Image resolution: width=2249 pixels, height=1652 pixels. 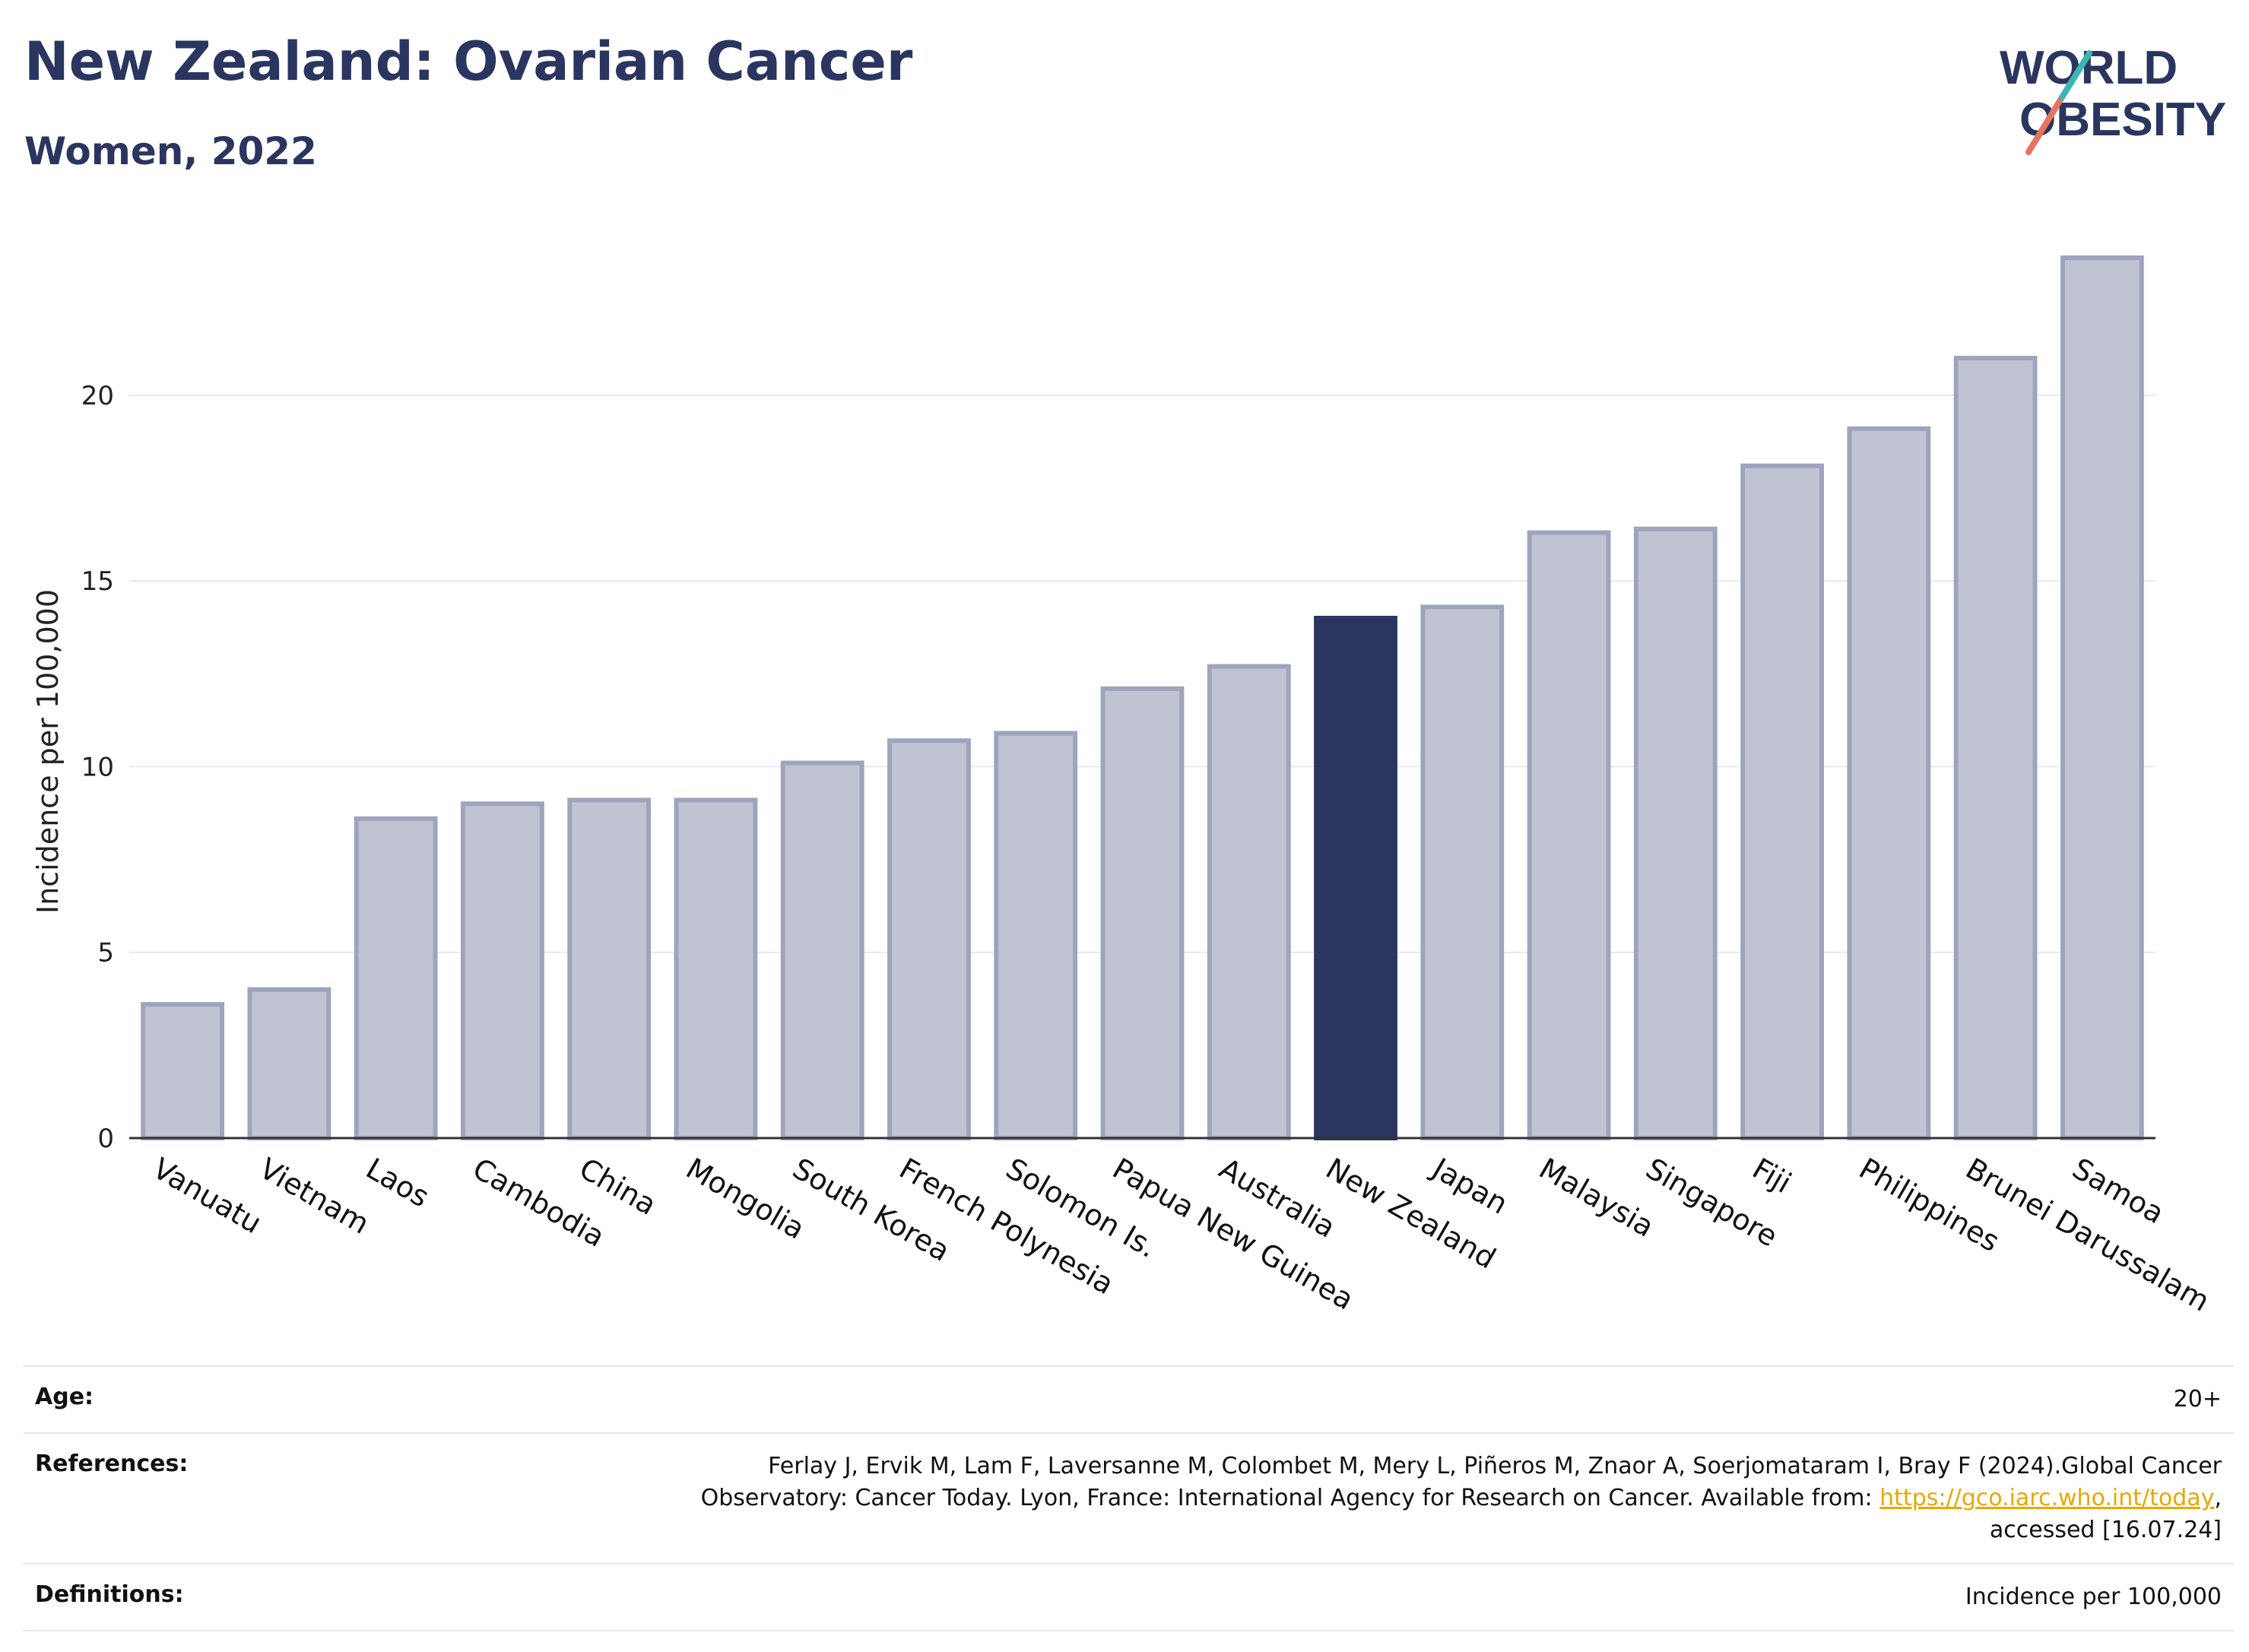 What do you see at coordinates (183, 1071) in the screenshot?
I see `bar-vanuatu` at bounding box center [183, 1071].